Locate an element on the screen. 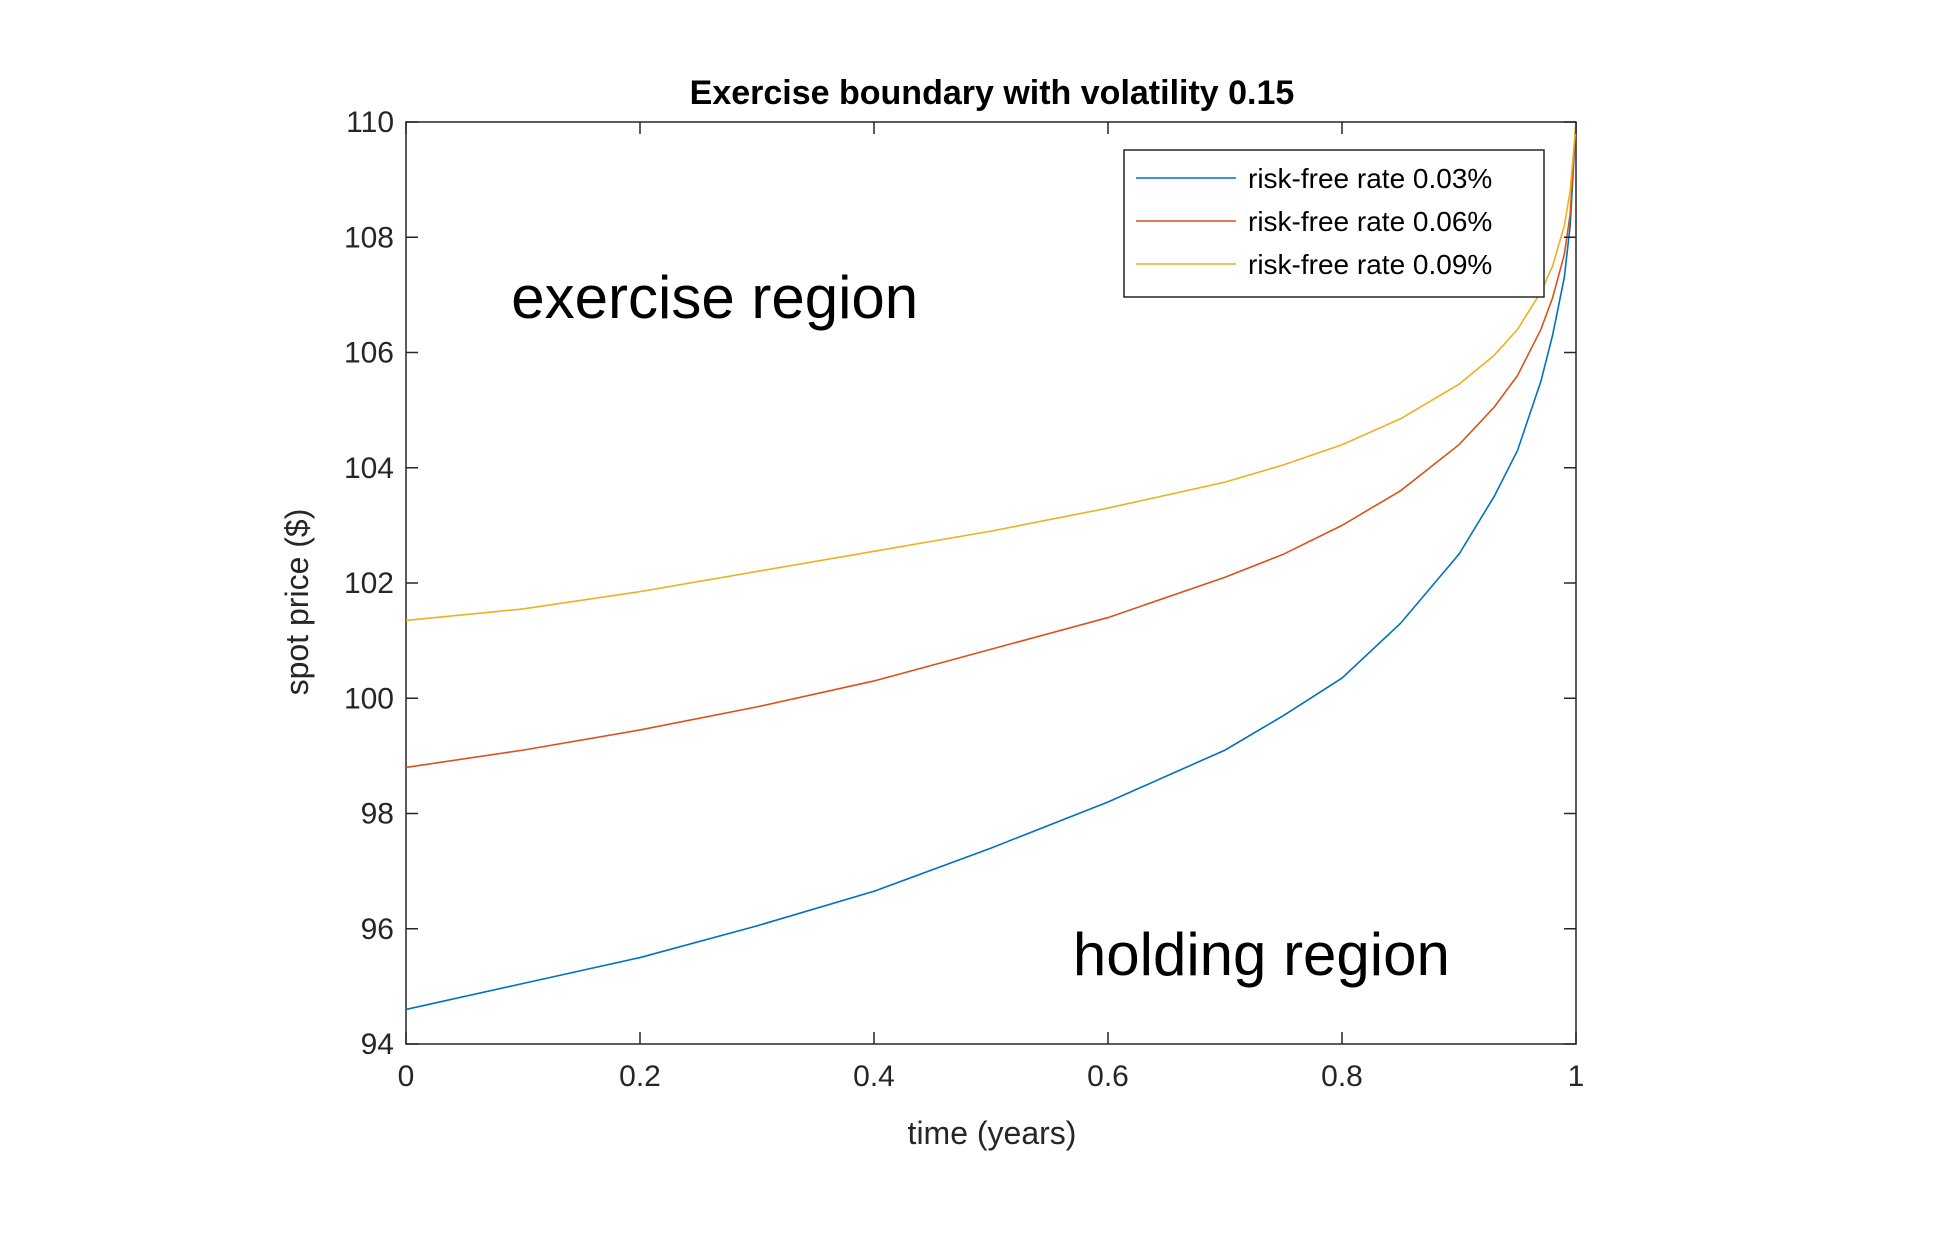  legend-box is located at coordinates (1334, 223).